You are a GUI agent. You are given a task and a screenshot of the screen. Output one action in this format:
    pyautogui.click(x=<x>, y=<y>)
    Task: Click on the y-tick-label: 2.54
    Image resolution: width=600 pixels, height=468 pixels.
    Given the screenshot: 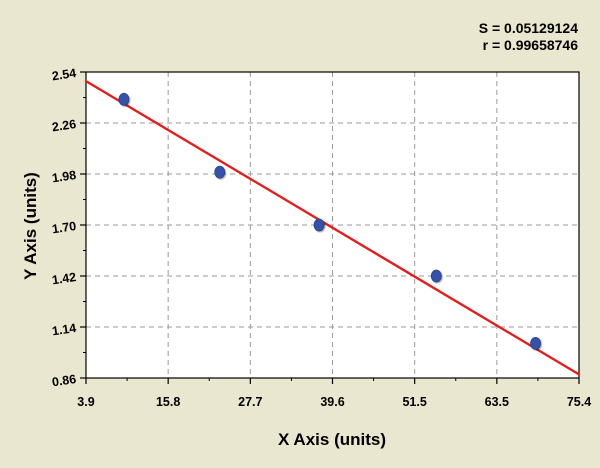 What is the action you would take?
    pyautogui.click(x=64, y=74)
    